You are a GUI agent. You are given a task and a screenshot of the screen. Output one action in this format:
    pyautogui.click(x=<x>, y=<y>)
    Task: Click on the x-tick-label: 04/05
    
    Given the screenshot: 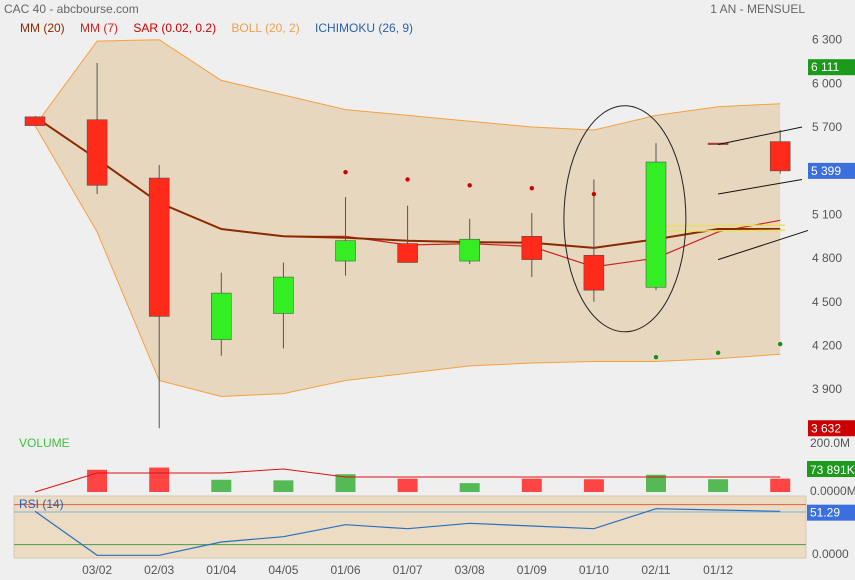 What is the action you would take?
    pyautogui.click(x=283, y=570)
    